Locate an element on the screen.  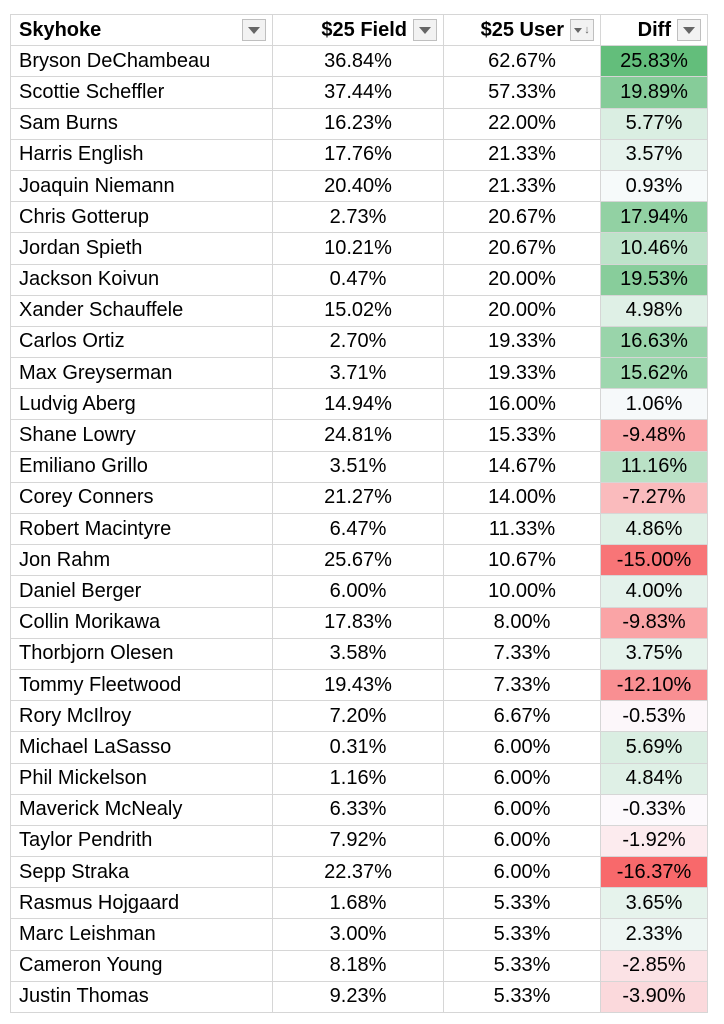
cell-user: 21.33% is located at coordinates (522, 154).